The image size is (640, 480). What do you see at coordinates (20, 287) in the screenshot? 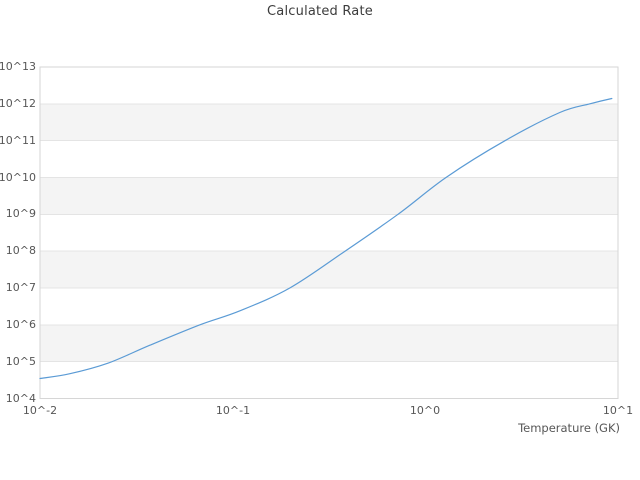
I see `y-tick-label: 10^7` at bounding box center [20, 287].